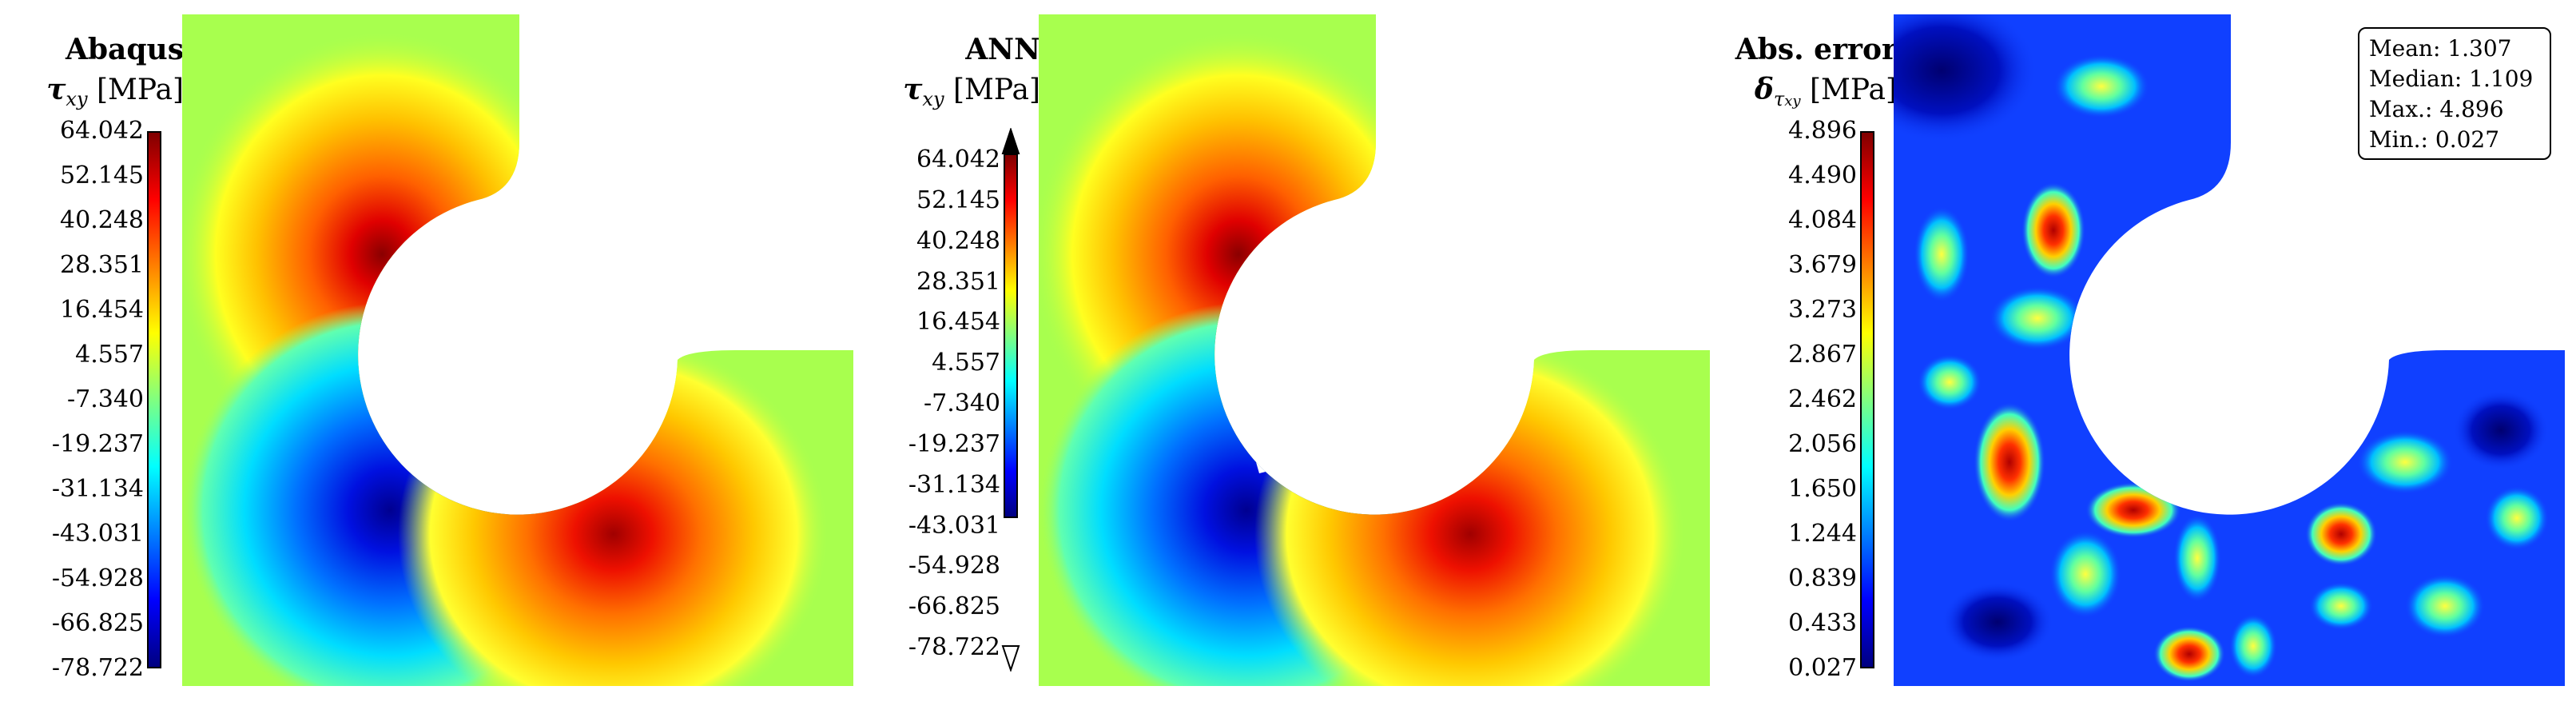  I want to click on stat-median: Median: 1.109, so click(2451, 79).